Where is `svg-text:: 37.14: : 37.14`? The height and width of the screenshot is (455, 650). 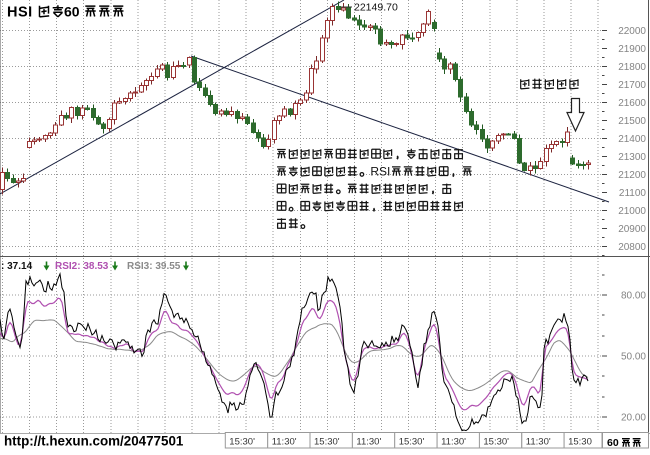 svg-text:: 37.14: : 37.14 is located at coordinates (17, 266).